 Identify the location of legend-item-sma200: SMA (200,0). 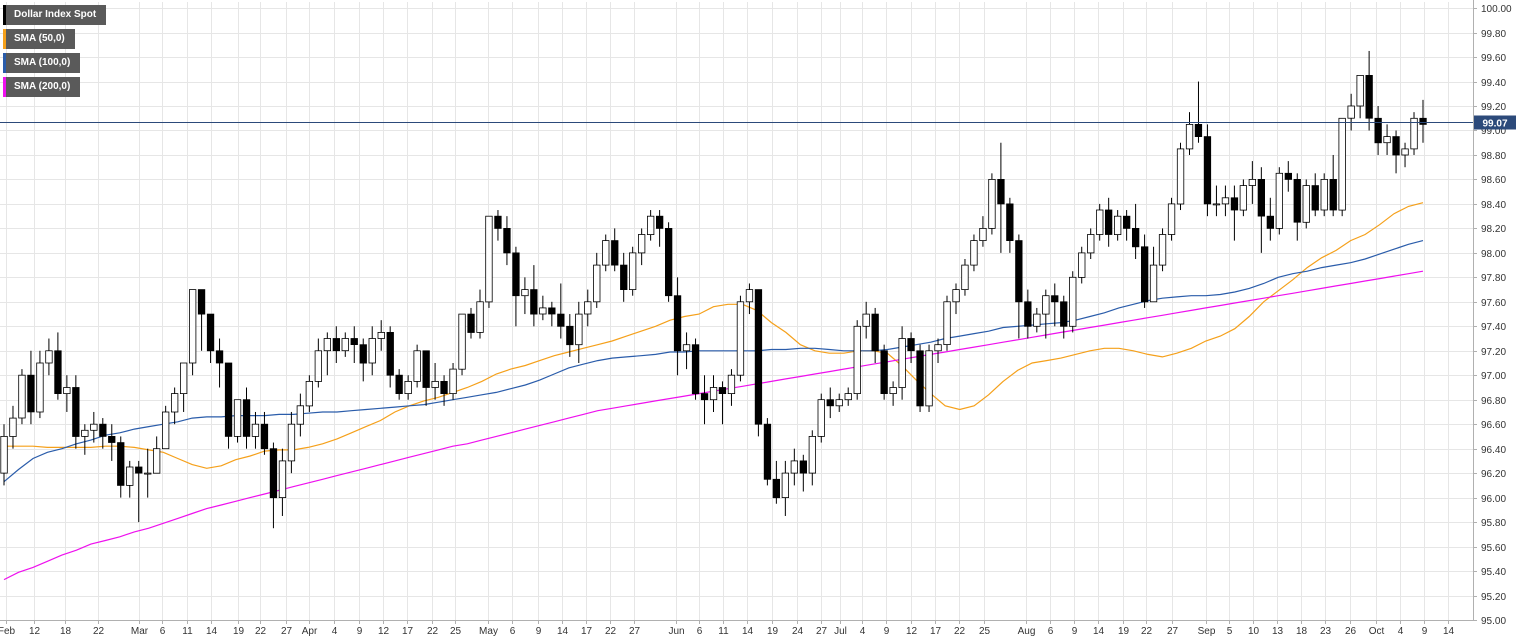
(54, 87).